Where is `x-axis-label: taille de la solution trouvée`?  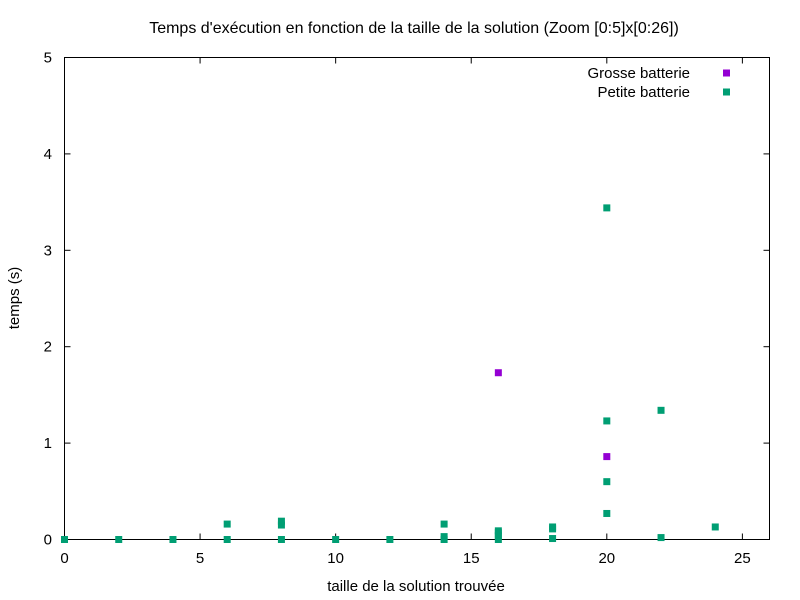
x-axis-label: taille de la solution trouvée is located at coordinates (416, 586).